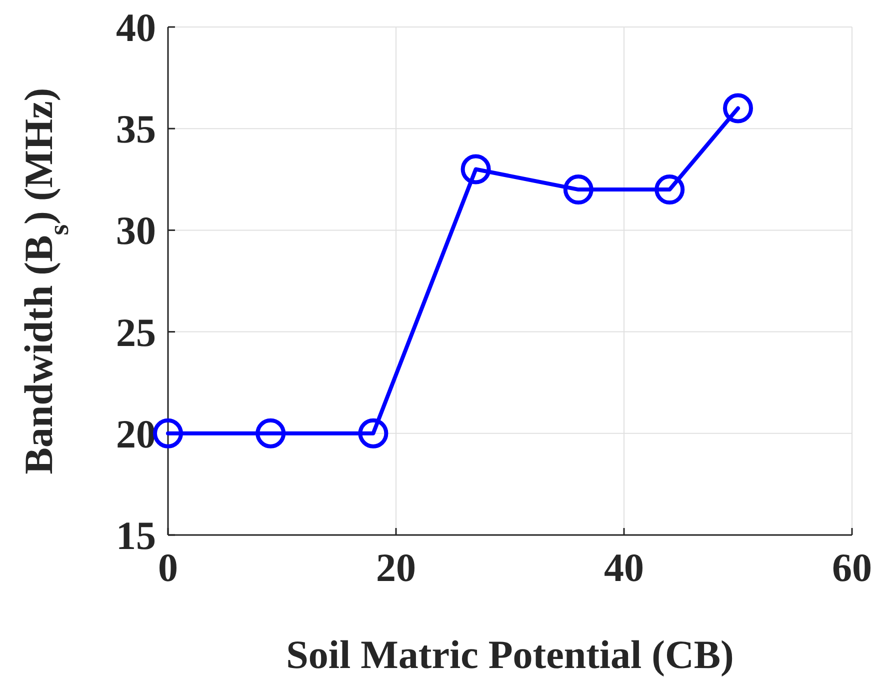  What do you see at coordinates (136, 129) in the screenshot?
I see `y-tick-label: 35` at bounding box center [136, 129].